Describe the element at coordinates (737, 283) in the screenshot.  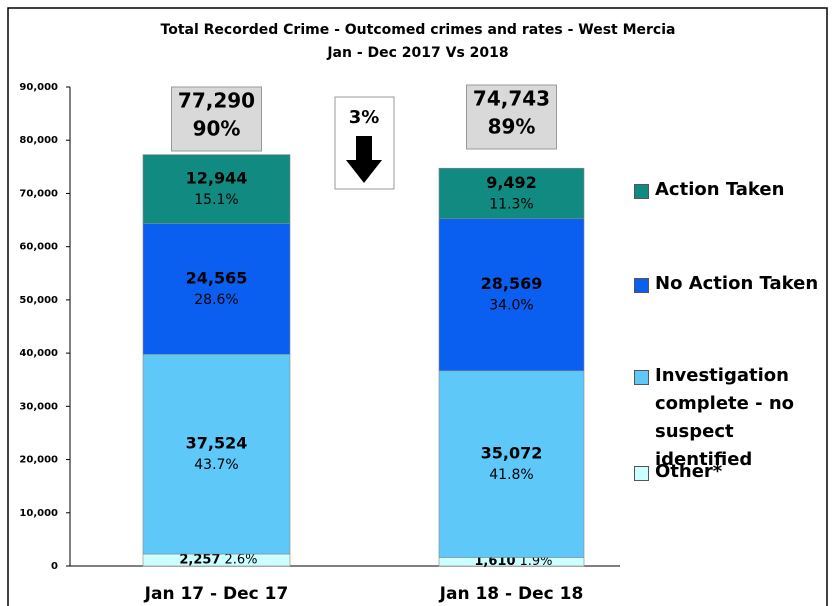
I see `legend-label: No Action Taken` at that location.